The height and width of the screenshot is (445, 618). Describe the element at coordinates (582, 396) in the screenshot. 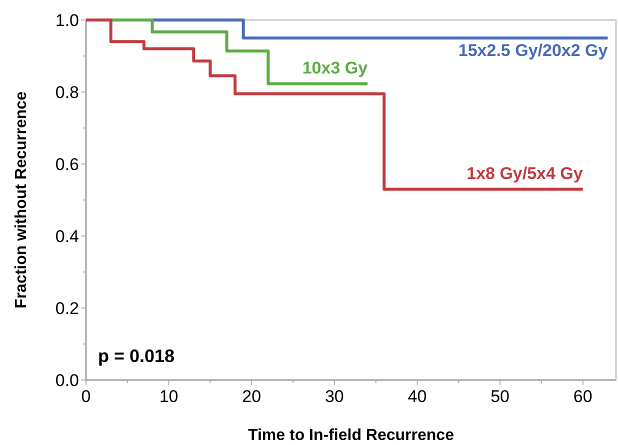

I see `x-tick-label: 60` at that location.